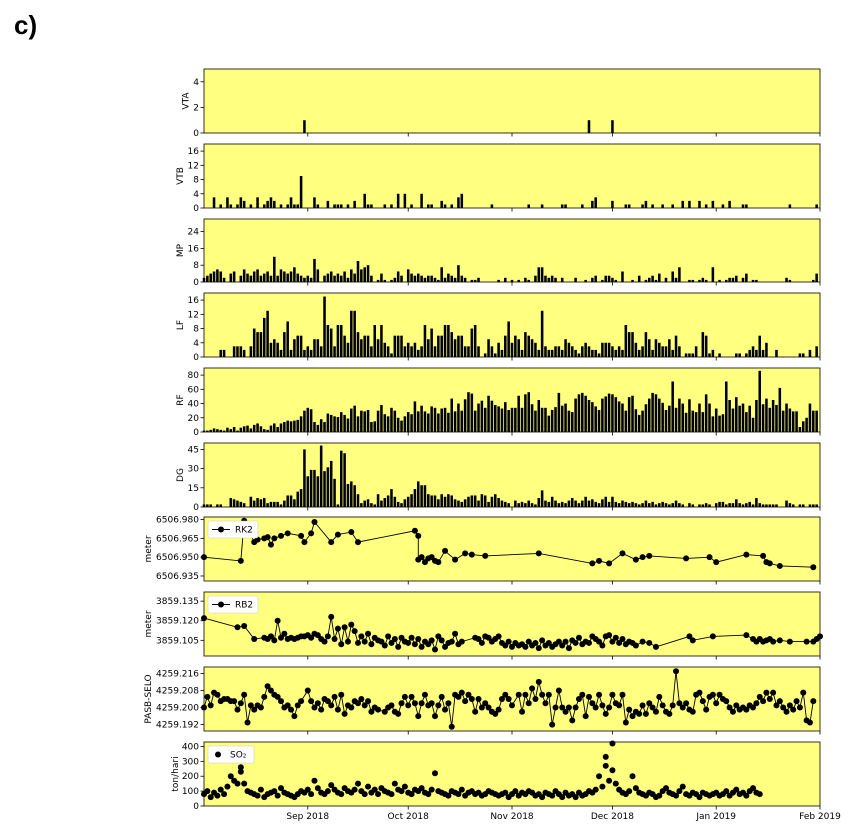 The image size is (856, 830). I want to click on vta-ytick-label: 2, so click(196, 108).